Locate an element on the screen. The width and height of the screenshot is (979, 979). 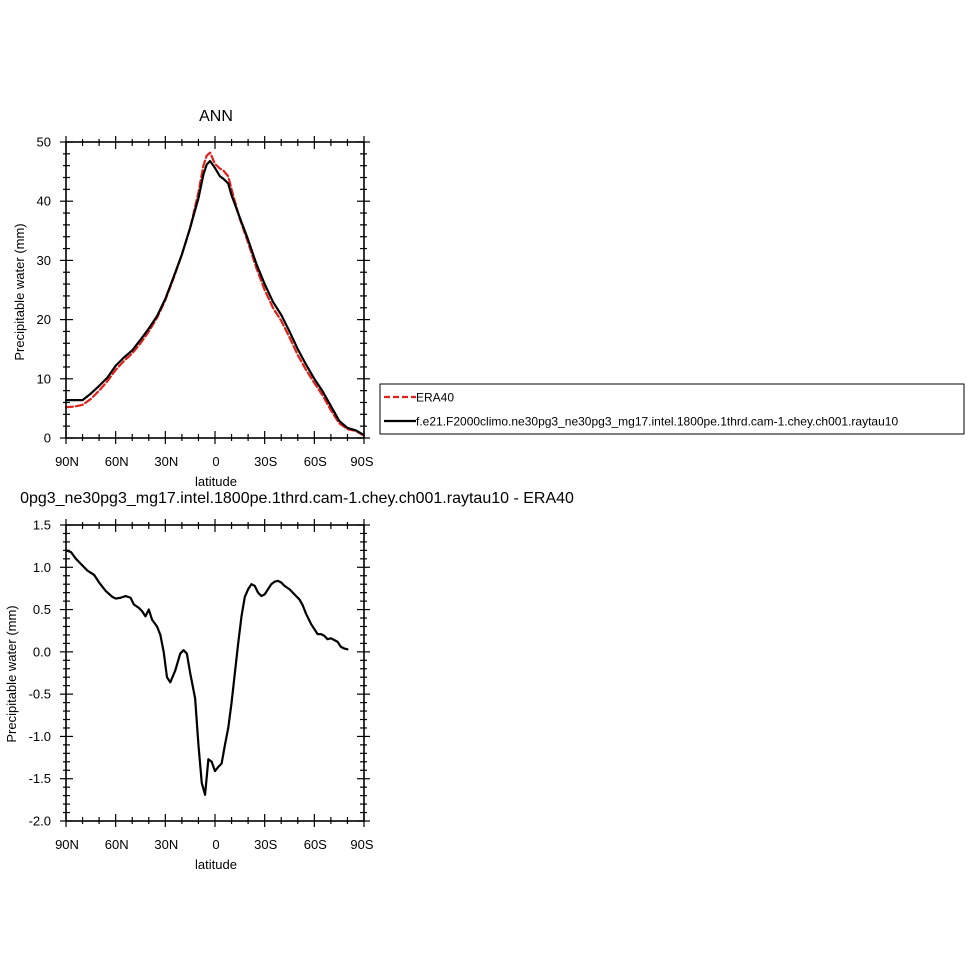
bottom-series-layer is located at coordinates (206, 672).